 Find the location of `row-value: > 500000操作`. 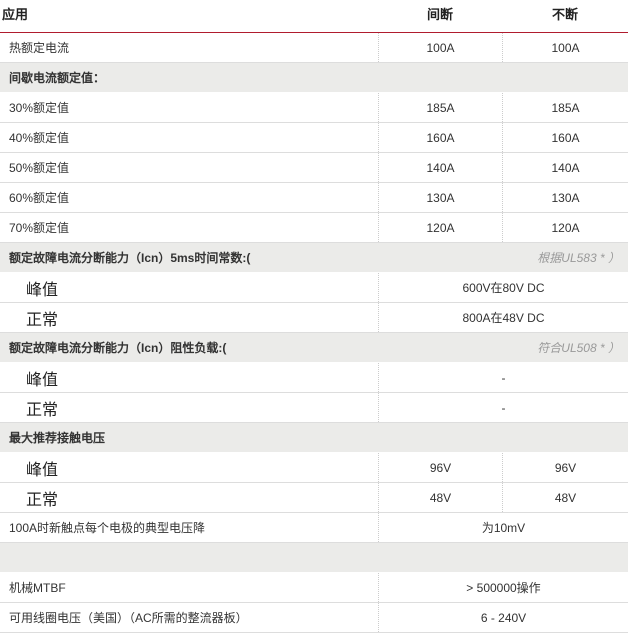

row-value: > 500000操作 is located at coordinates (503, 587).